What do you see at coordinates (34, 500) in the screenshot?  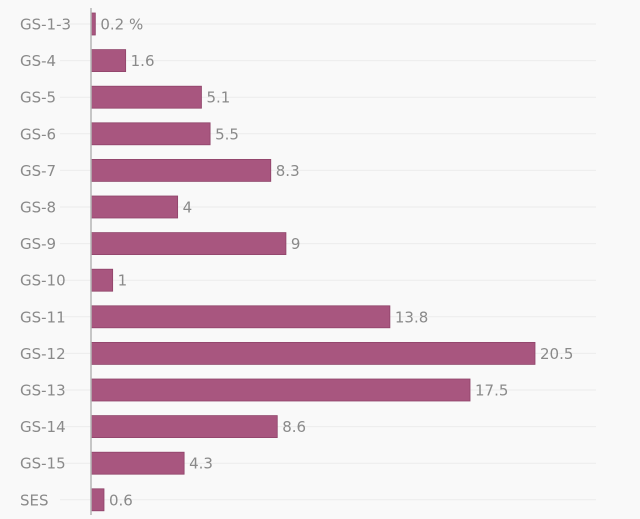 I see `category-label: SES` at bounding box center [34, 500].